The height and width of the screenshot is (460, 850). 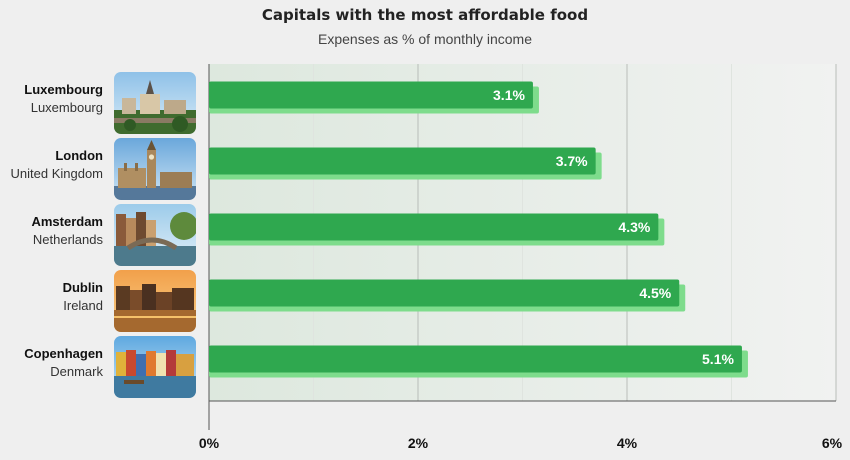 What do you see at coordinates (155, 169) in the screenshot?
I see `london-photo` at bounding box center [155, 169].